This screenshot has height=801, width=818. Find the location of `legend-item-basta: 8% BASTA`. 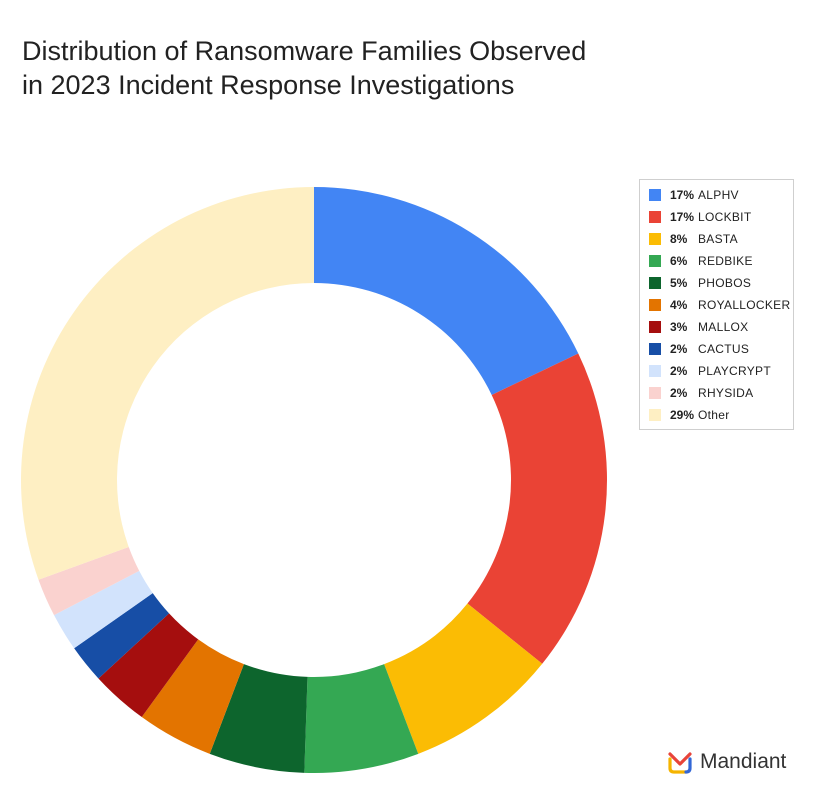

legend-item-basta: 8% BASTA is located at coordinates (716, 239).